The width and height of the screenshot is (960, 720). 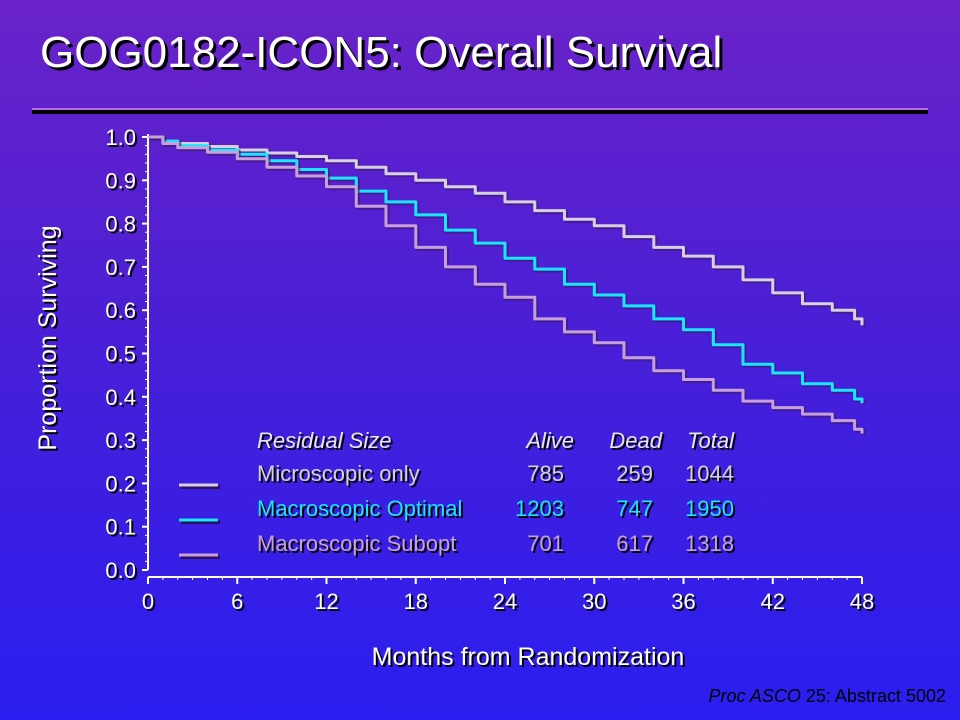 I want to click on y-tick-label-shadow: 0.1, so click(x=122, y=529).